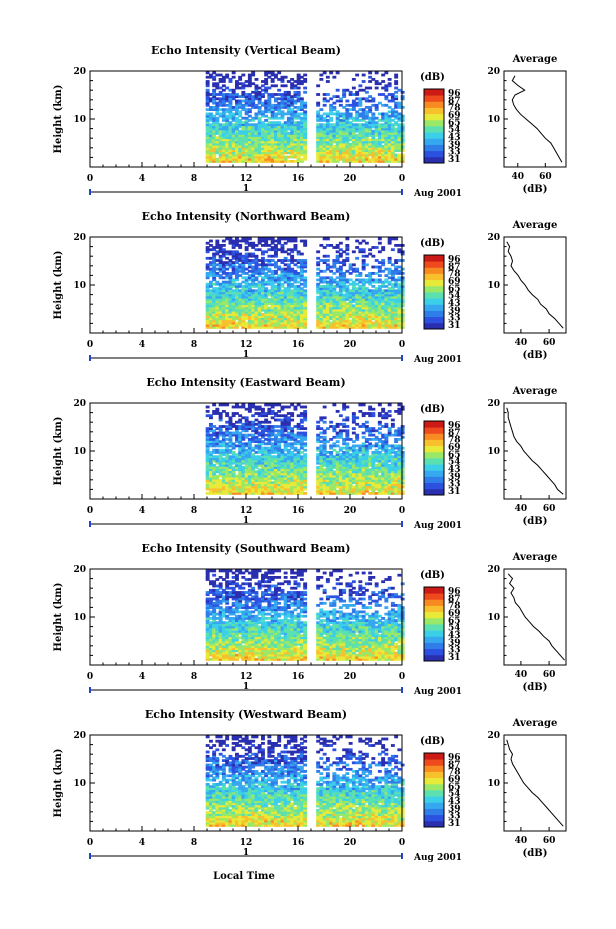  What do you see at coordinates (454, 145) in the screenshot?
I see `colorbar-tick-label: 39` at bounding box center [454, 145].